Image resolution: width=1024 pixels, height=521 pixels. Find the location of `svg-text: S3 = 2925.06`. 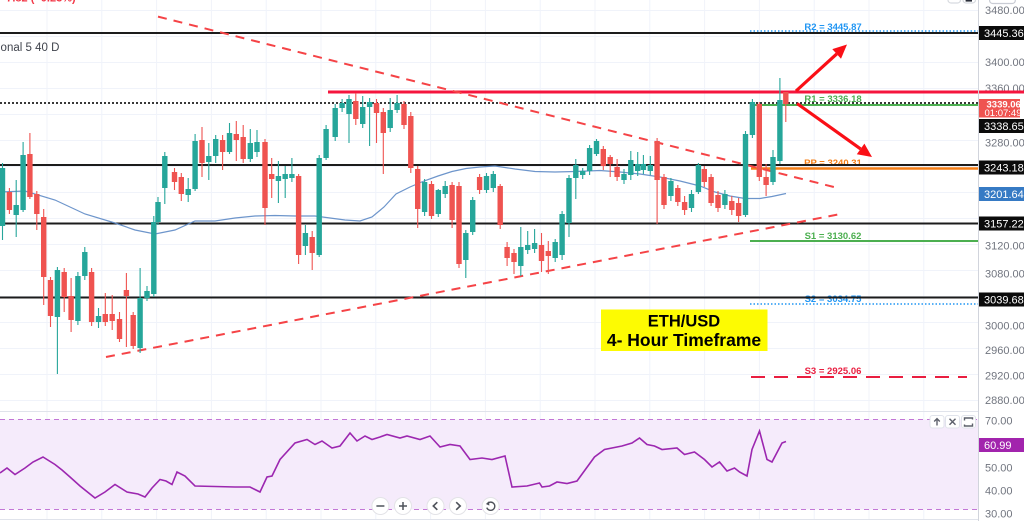

svg-text: S3 = 2925.06 is located at coordinates (833, 371).